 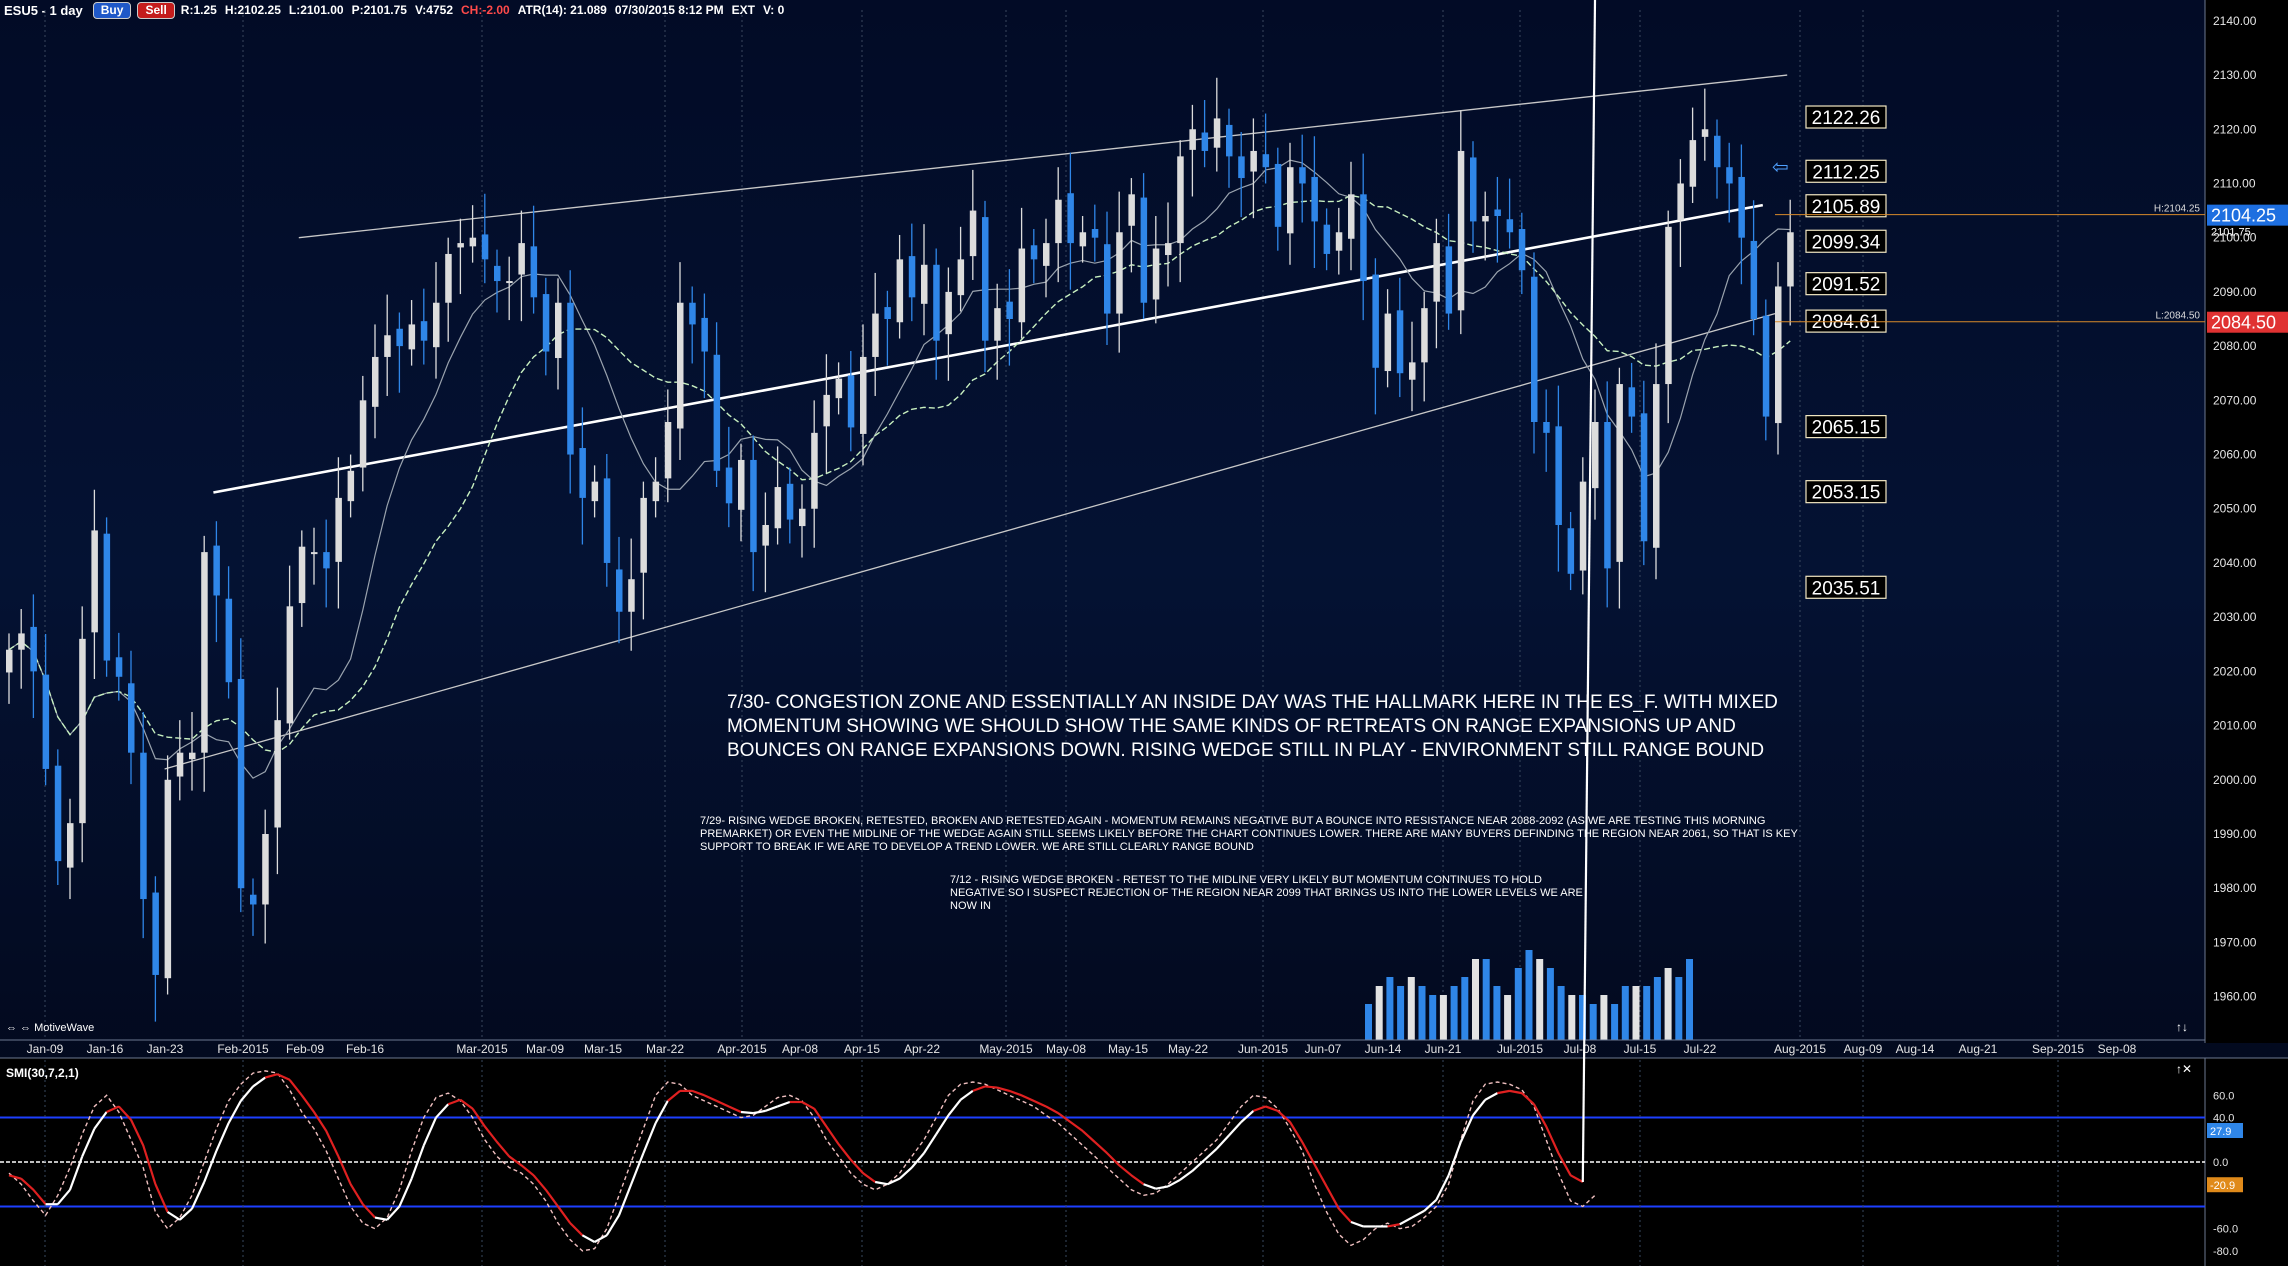 What do you see at coordinates (485, 10) in the screenshot?
I see `change-value: CH:-2.00` at bounding box center [485, 10].